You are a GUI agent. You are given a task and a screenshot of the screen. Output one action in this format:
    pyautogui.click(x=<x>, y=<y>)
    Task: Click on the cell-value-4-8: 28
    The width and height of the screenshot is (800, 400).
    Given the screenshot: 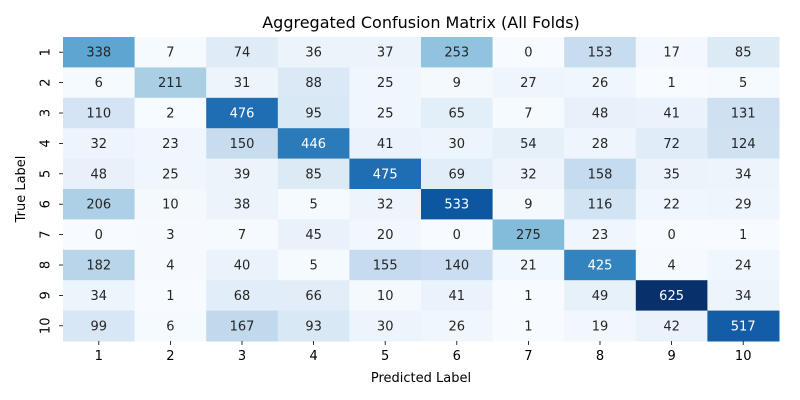 What is the action you would take?
    pyautogui.click(x=600, y=144)
    